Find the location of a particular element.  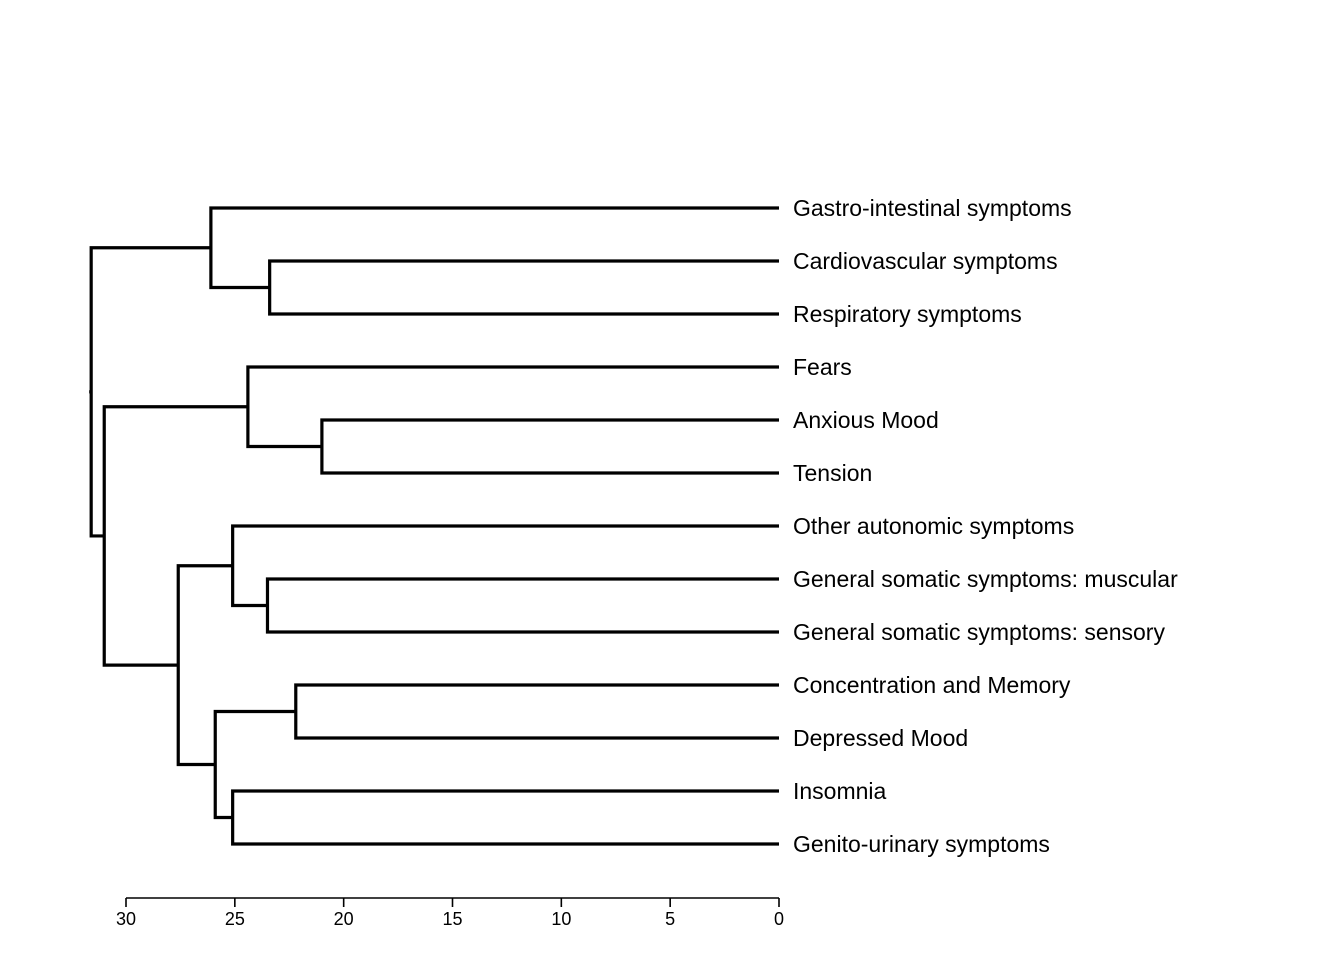

x-tick-label: 25 is located at coordinates (235, 919).